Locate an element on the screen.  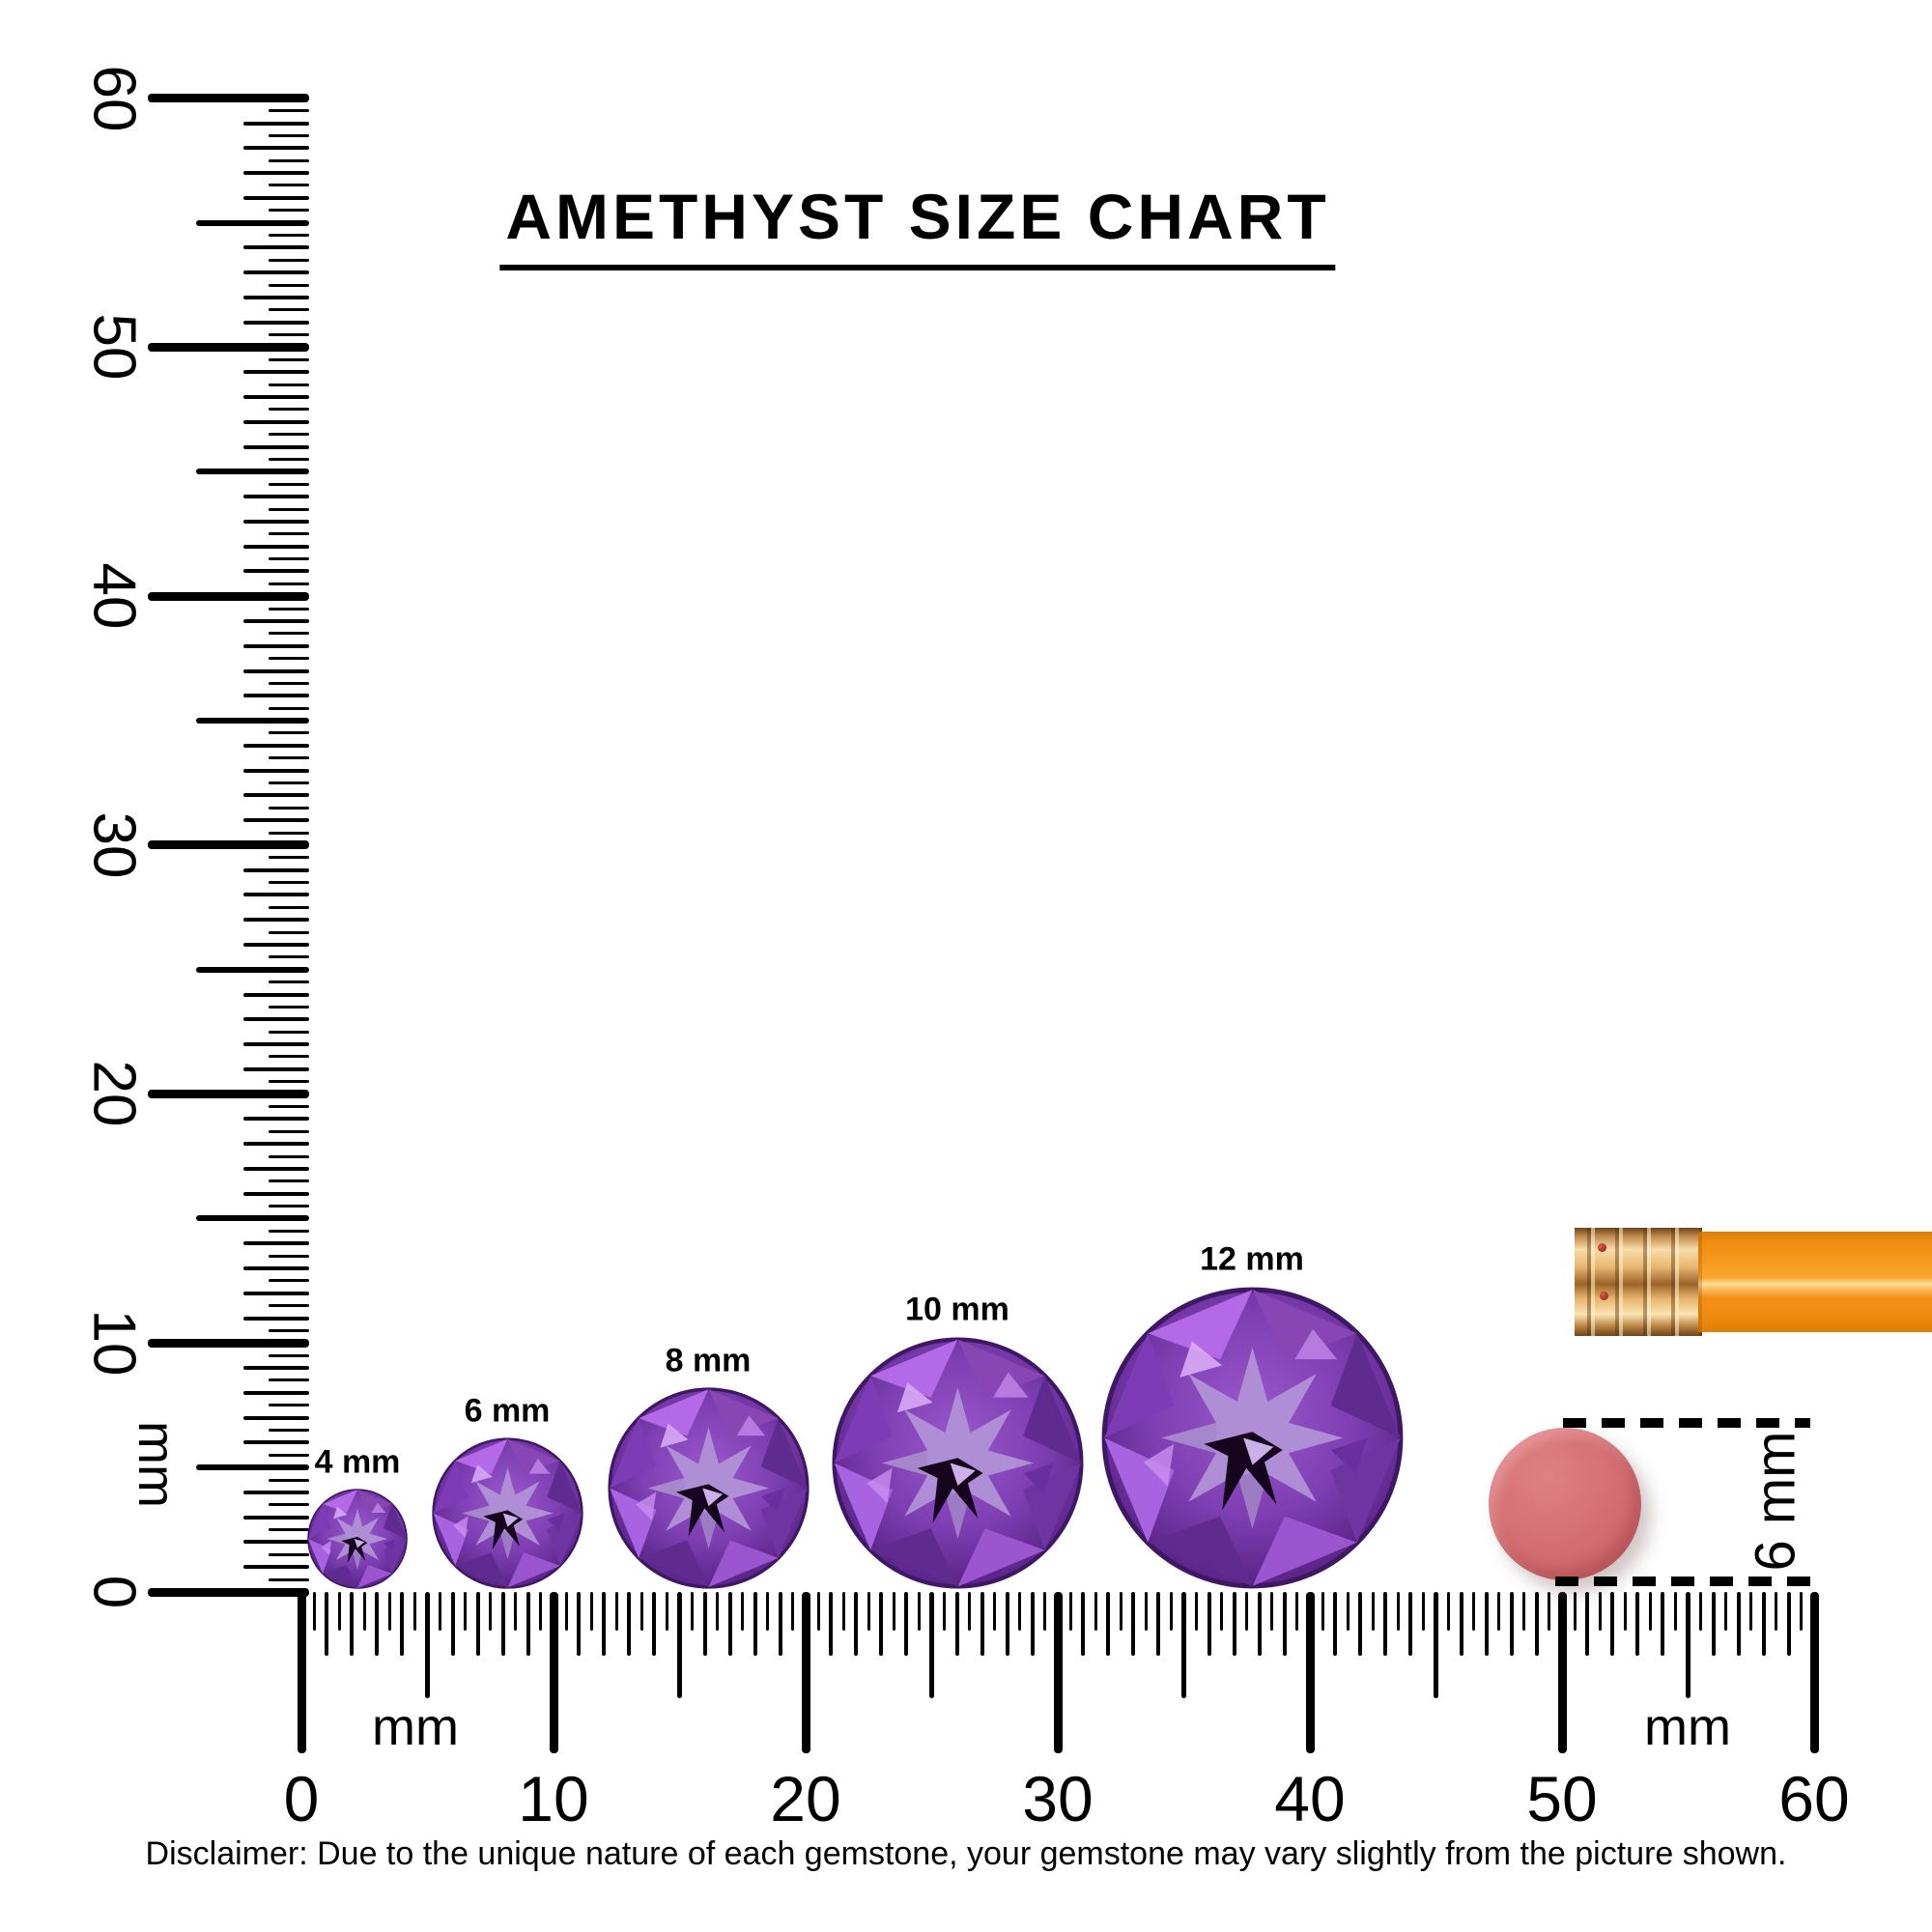
pencil is located at coordinates (1725, 1282).